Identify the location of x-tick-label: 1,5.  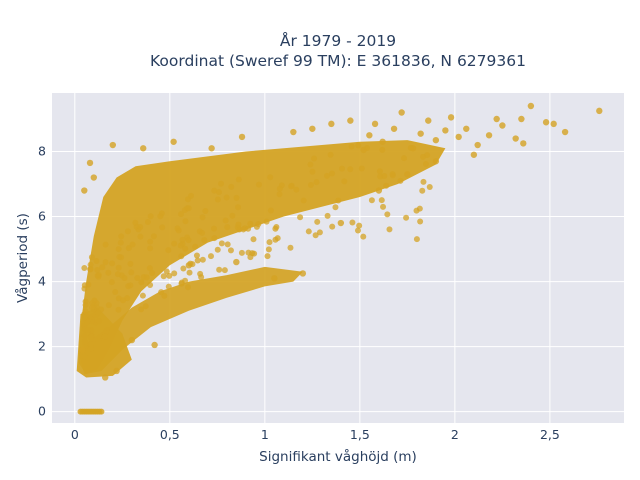
(360, 434).